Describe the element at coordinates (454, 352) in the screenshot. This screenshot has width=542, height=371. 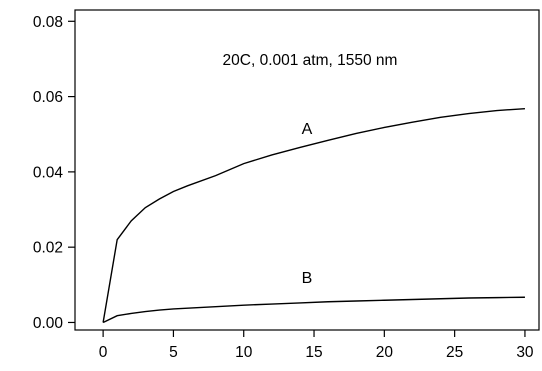
I see `x-tick-label: 25` at that location.